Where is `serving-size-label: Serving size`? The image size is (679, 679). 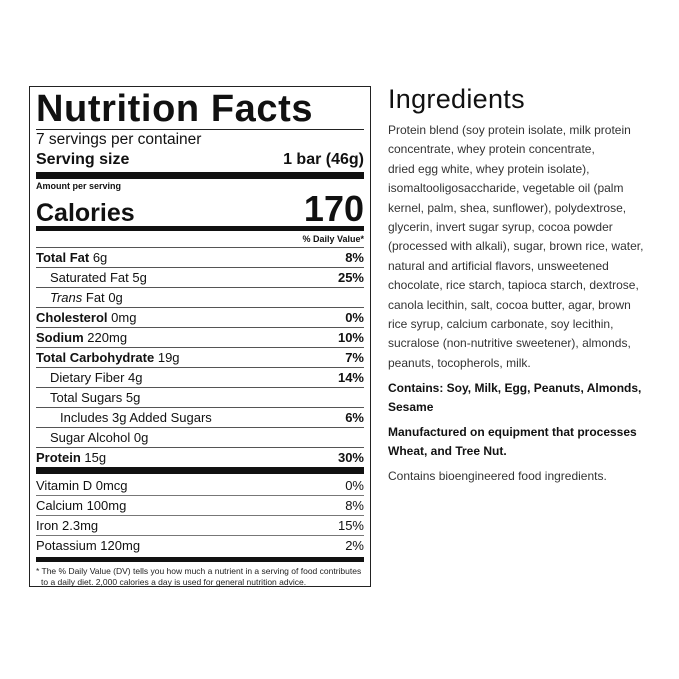 serving-size-label: Serving size is located at coordinates (83, 159).